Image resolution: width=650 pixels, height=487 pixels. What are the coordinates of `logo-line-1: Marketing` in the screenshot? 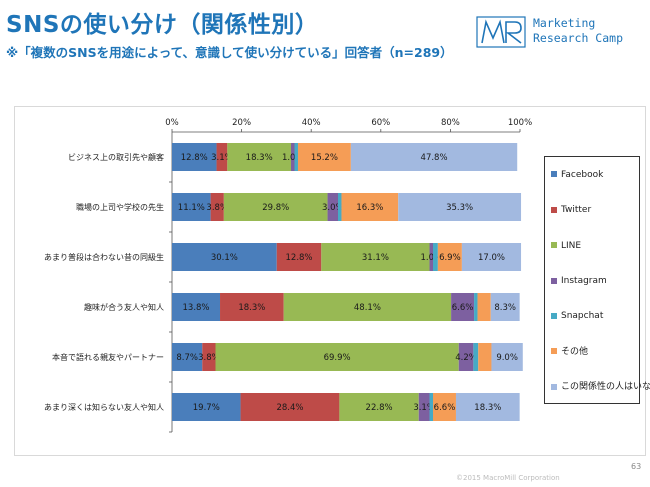 It's located at (564, 23).